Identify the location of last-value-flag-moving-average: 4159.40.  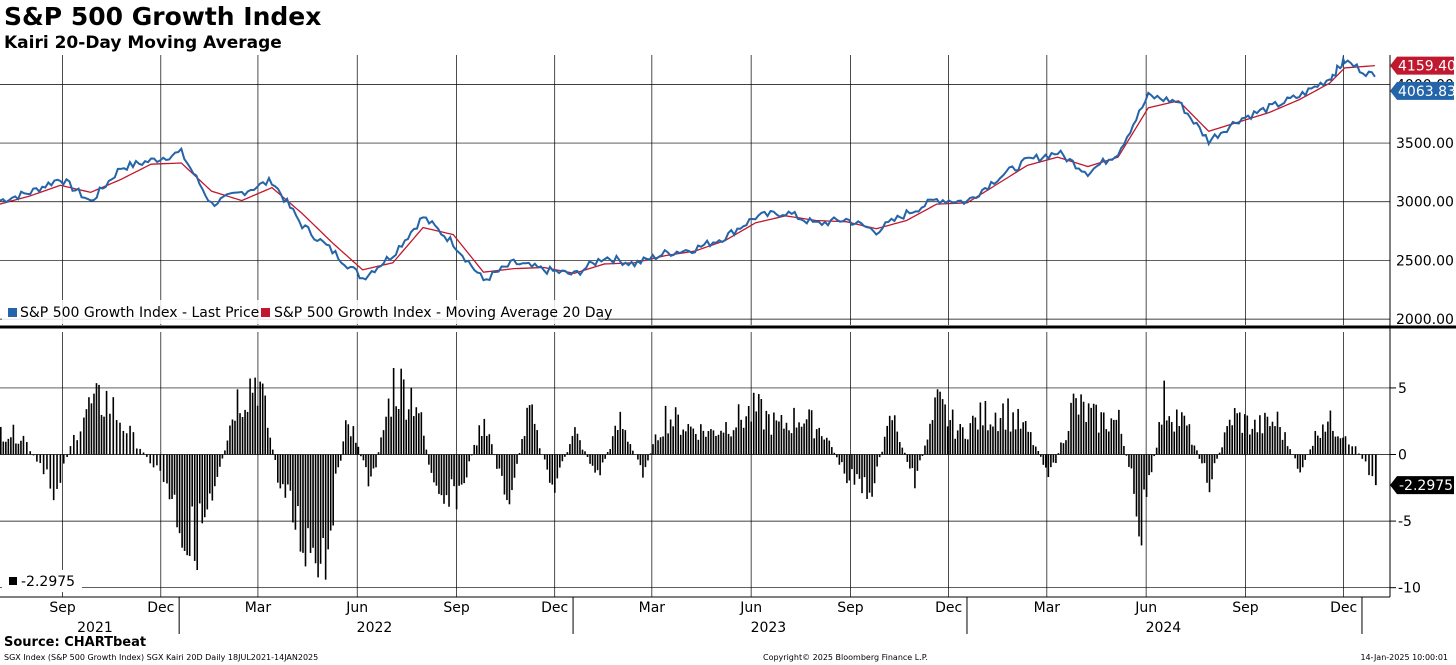
(1423, 65).